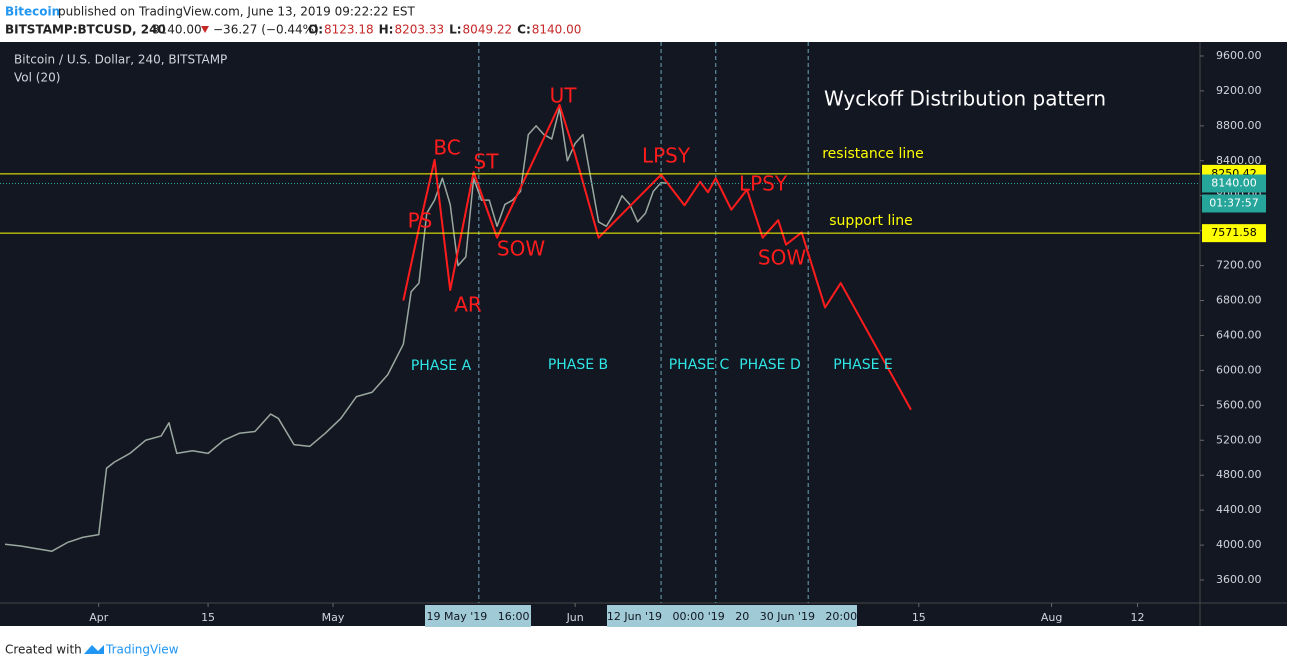 The width and height of the screenshot is (1292, 668). Describe the element at coordinates (315, 30) in the screenshot. I see `ohlc-key: O:` at that location.